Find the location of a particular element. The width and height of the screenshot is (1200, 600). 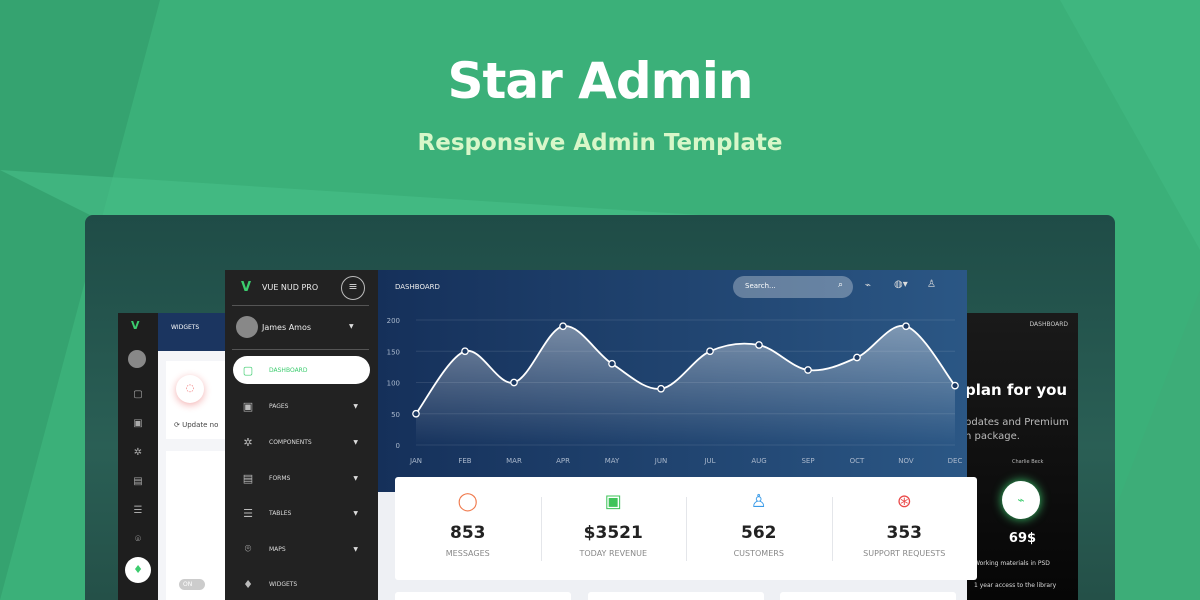

sidebar-item-tables: ☰ TABLES ▼ is located at coordinates (301, 513).